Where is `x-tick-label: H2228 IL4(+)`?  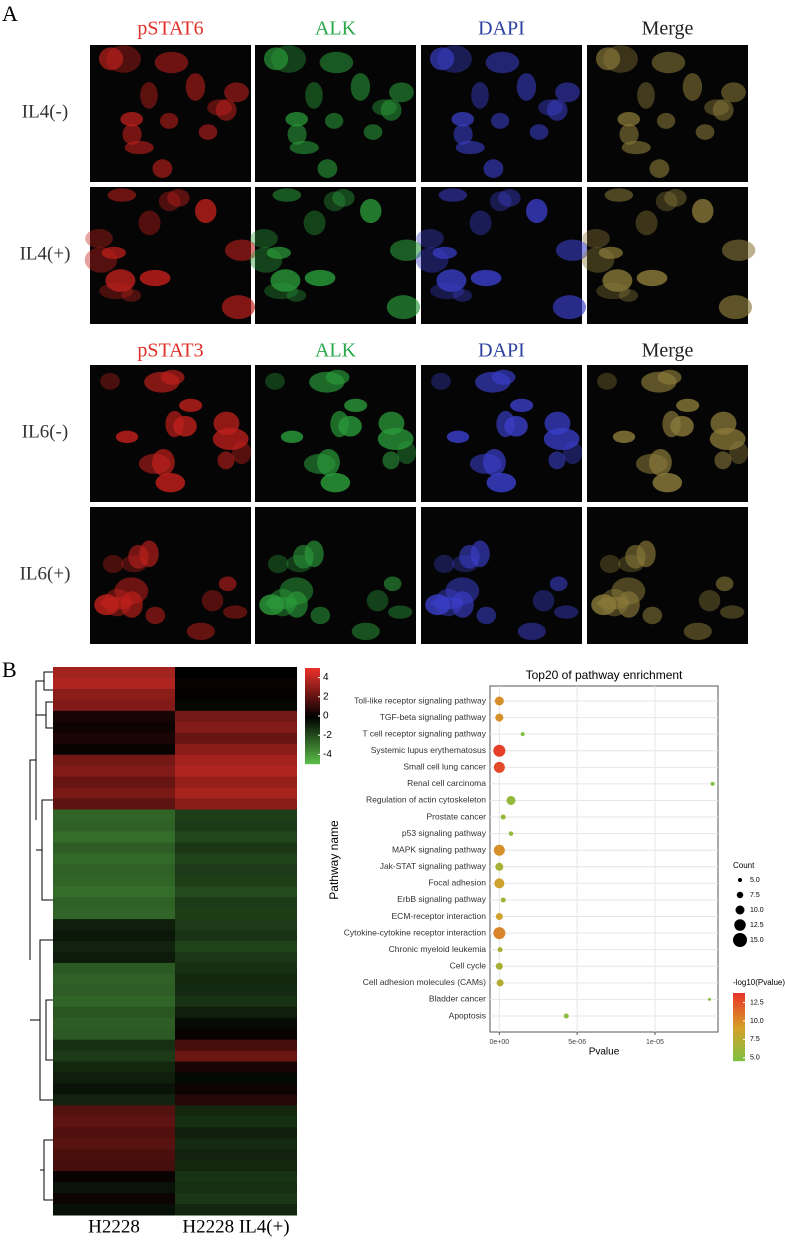
x-tick-label: H2228 IL4(+) is located at coordinates (235, 1226).